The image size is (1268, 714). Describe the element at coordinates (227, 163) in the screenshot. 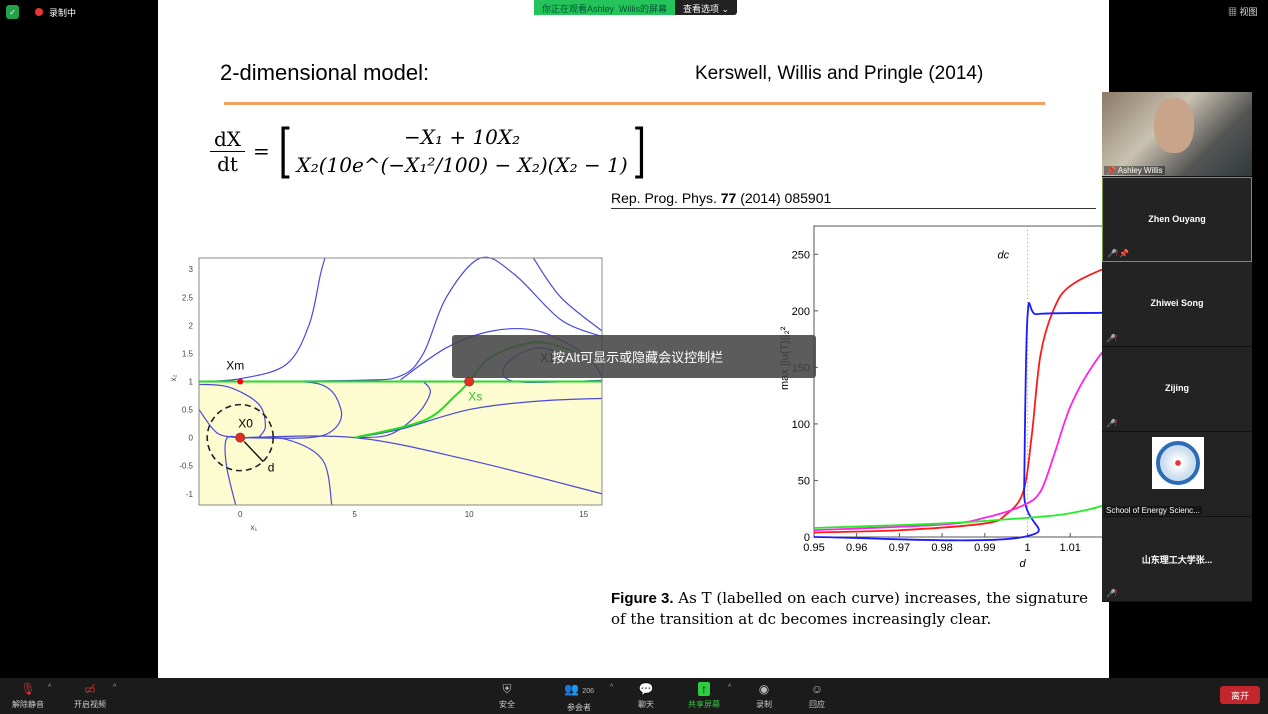

I see `eq-denominator: dt` at that location.